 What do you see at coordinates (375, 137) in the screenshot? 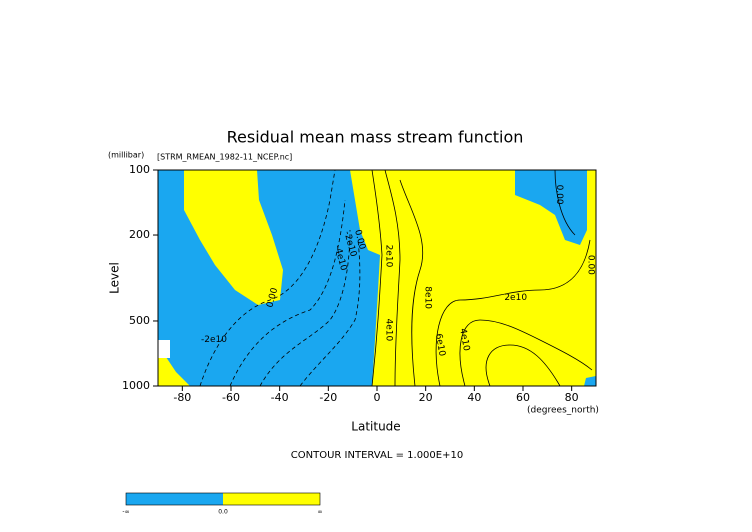
I see `chart-title: Residual mean mass stream function` at bounding box center [375, 137].